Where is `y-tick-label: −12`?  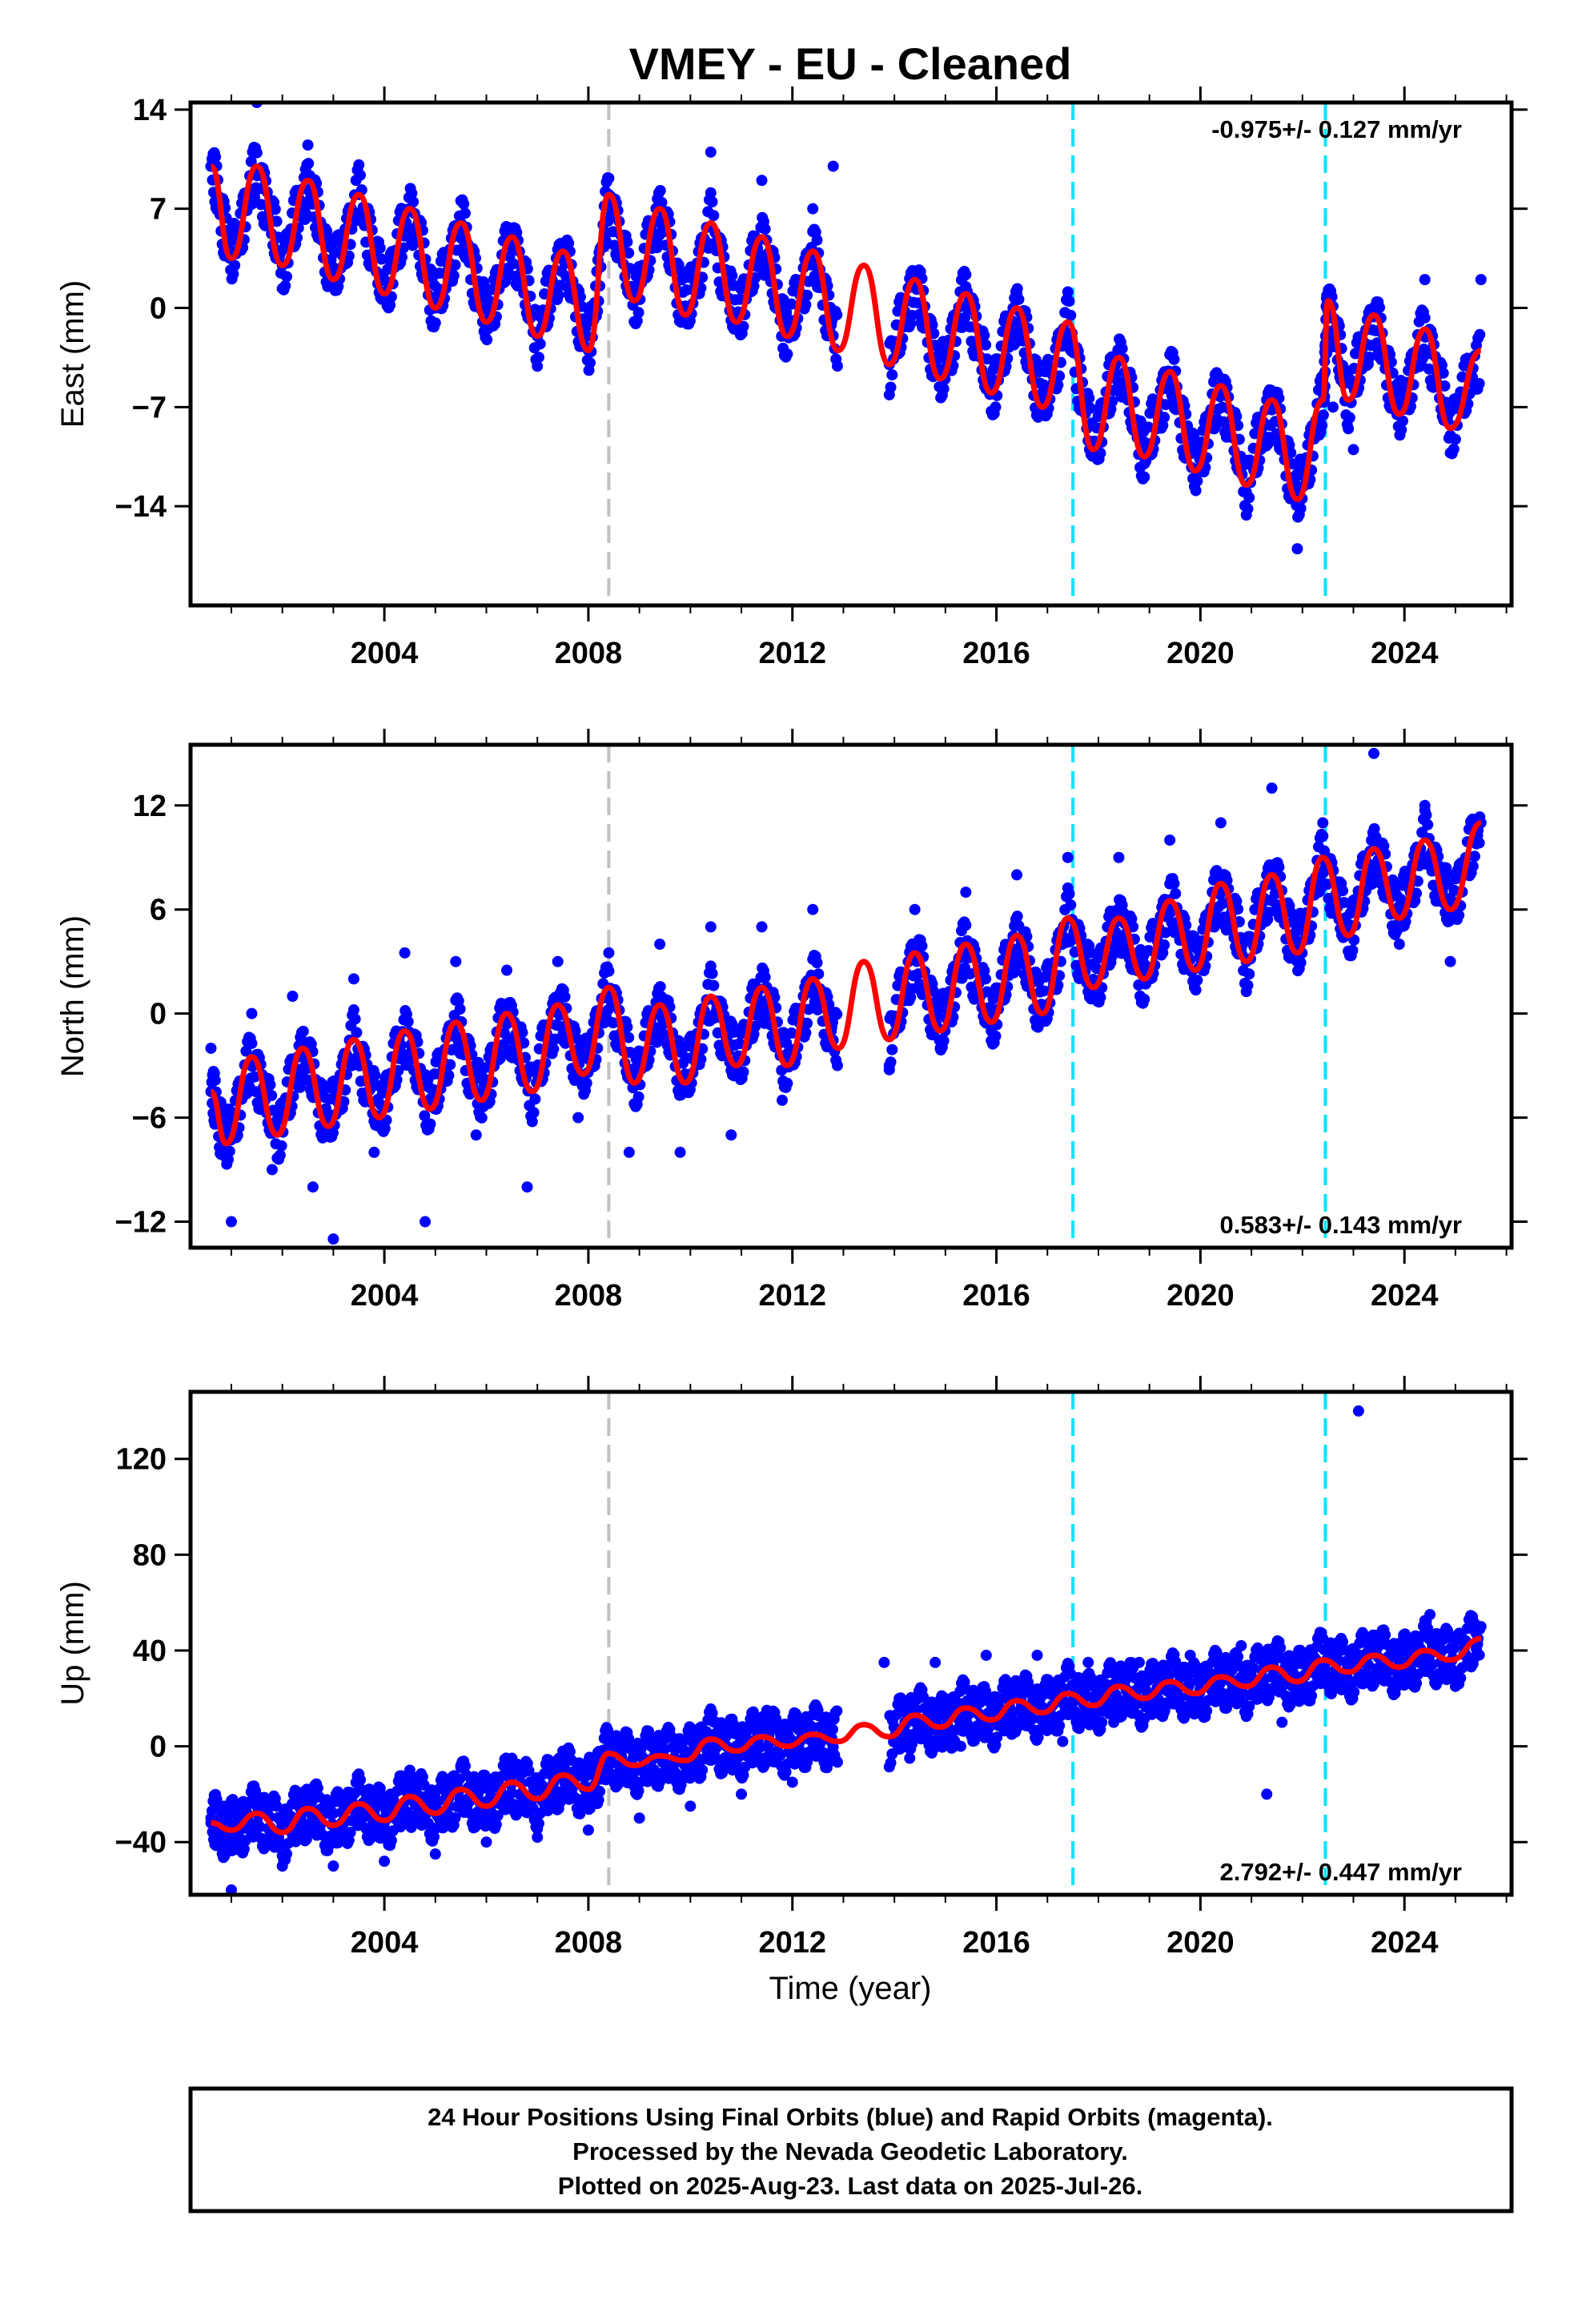
y-tick-label: −12 is located at coordinates (141, 1223).